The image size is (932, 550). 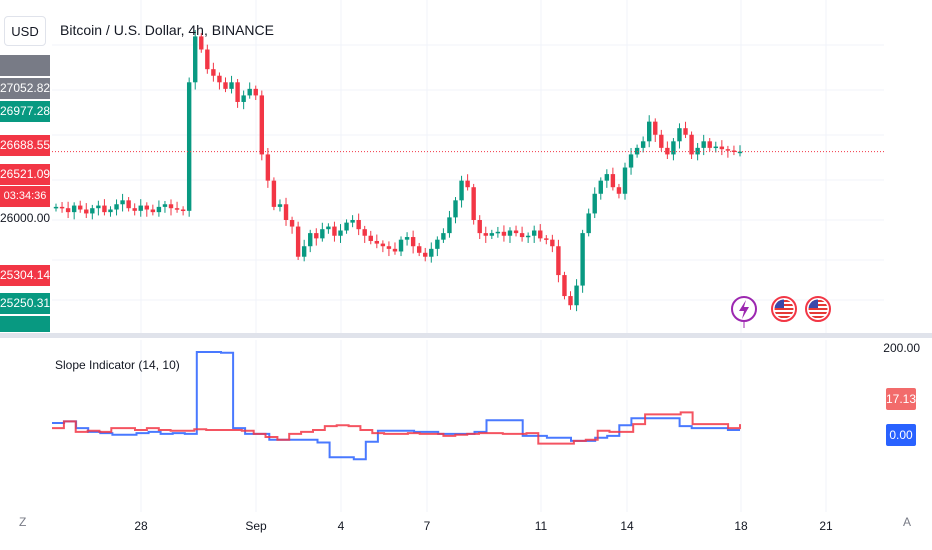 What do you see at coordinates (427, 526) in the screenshot?
I see `x-label-7: 7` at bounding box center [427, 526].